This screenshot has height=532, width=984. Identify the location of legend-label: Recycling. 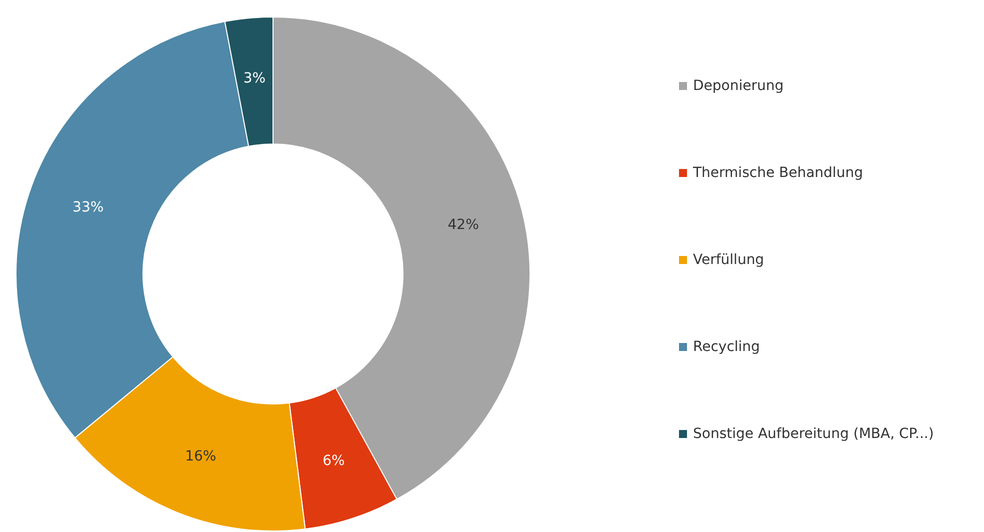
(726, 347).